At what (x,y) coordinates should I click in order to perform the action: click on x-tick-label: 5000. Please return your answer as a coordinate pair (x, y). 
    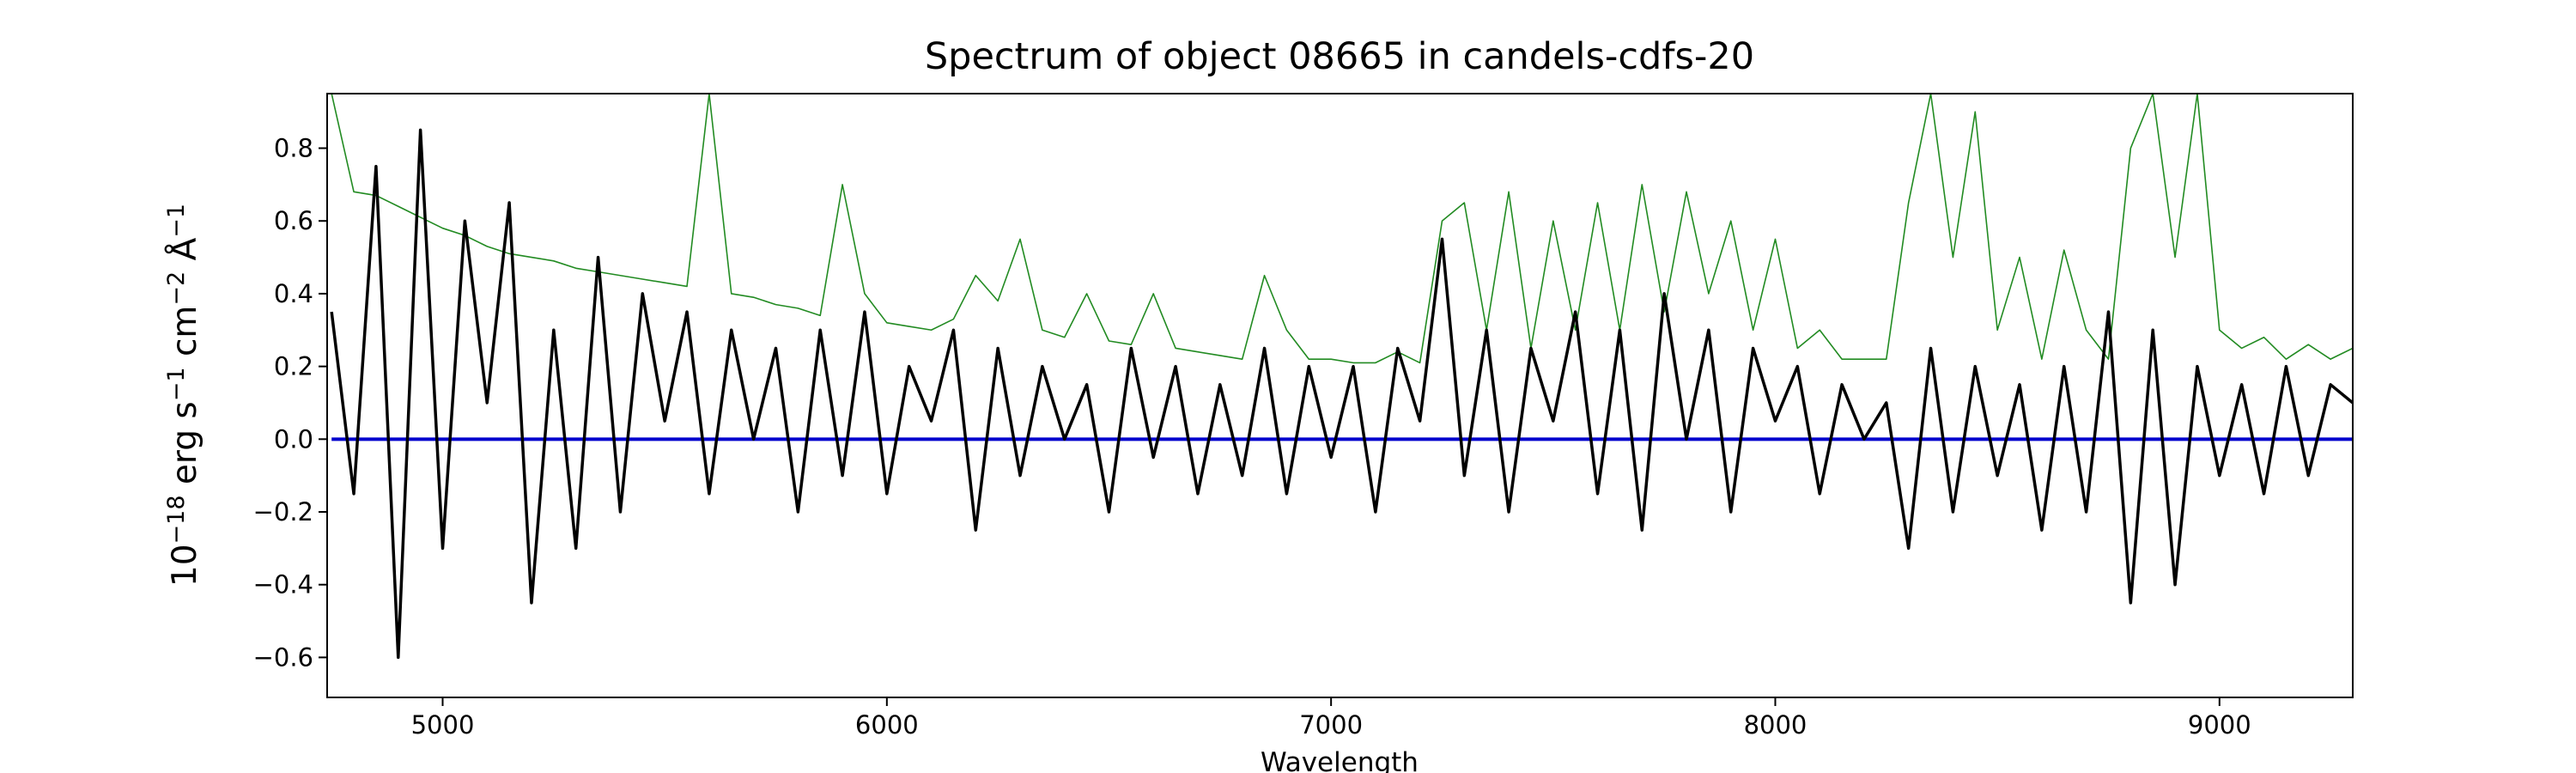
    Looking at the image, I should click on (443, 725).